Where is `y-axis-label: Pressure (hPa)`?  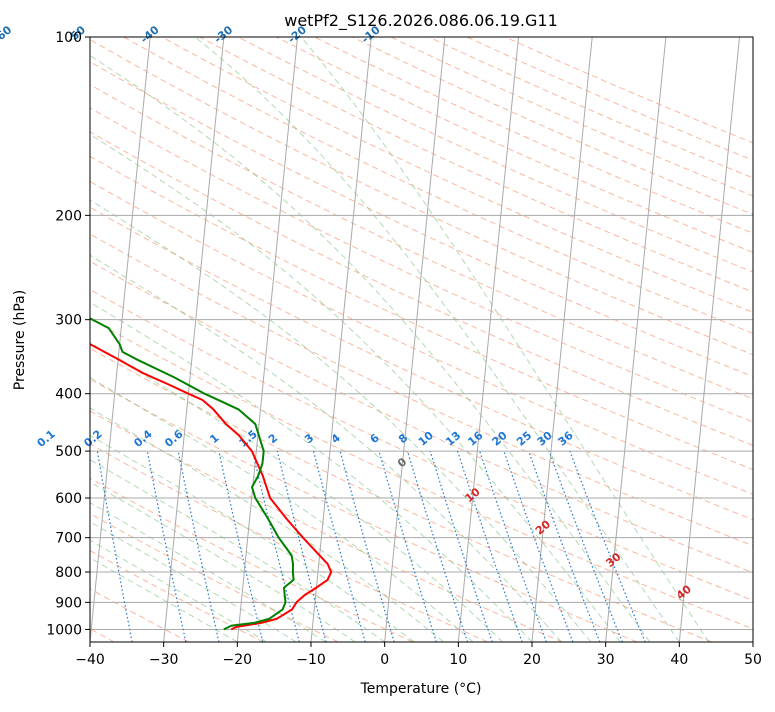
y-axis-label: Pressure (hPa) is located at coordinates (20, 340).